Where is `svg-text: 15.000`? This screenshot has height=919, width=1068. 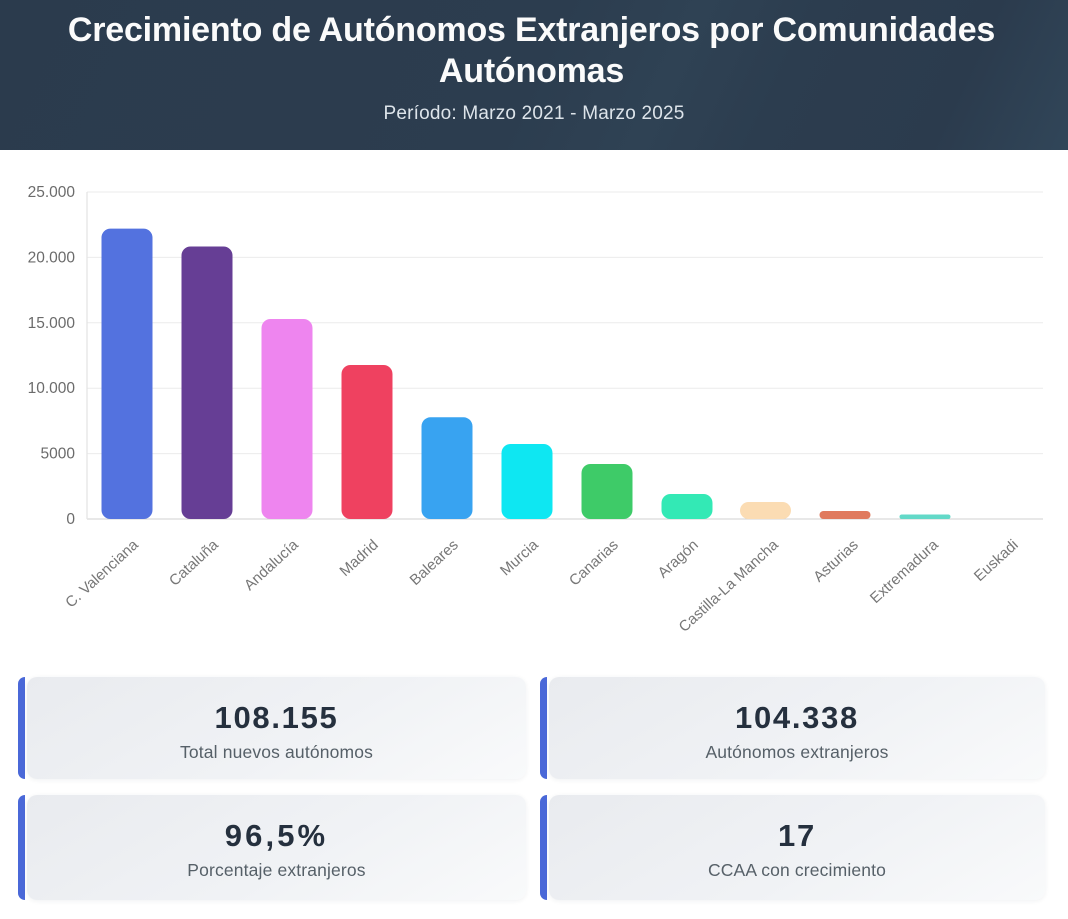 svg-text: 15.000 is located at coordinates (52, 323).